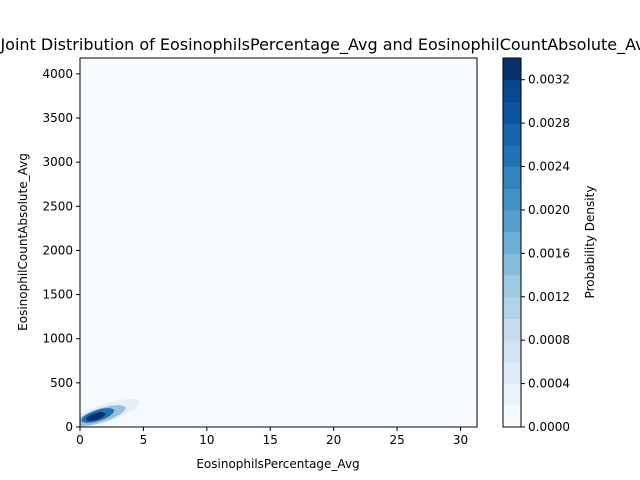 Image resolution: width=640 pixels, height=480 pixels. Describe the element at coordinates (549, 427) in the screenshot. I see `colorbar-tick-label: 0.0000` at that location.